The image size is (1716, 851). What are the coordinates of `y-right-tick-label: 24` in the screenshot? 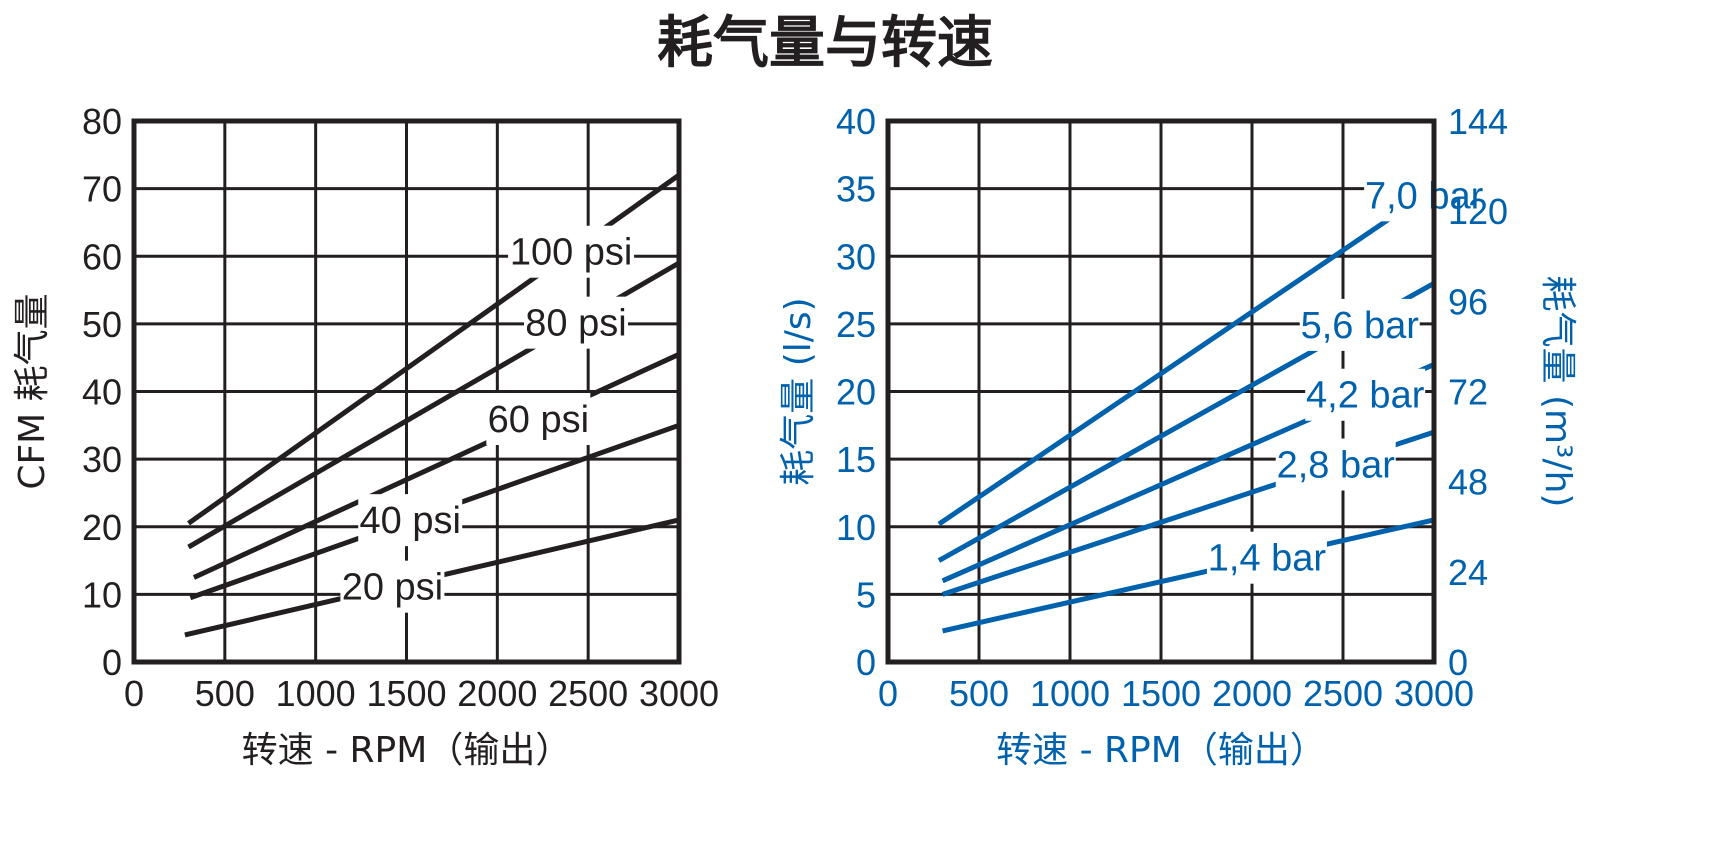 It's located at (1468, 572).